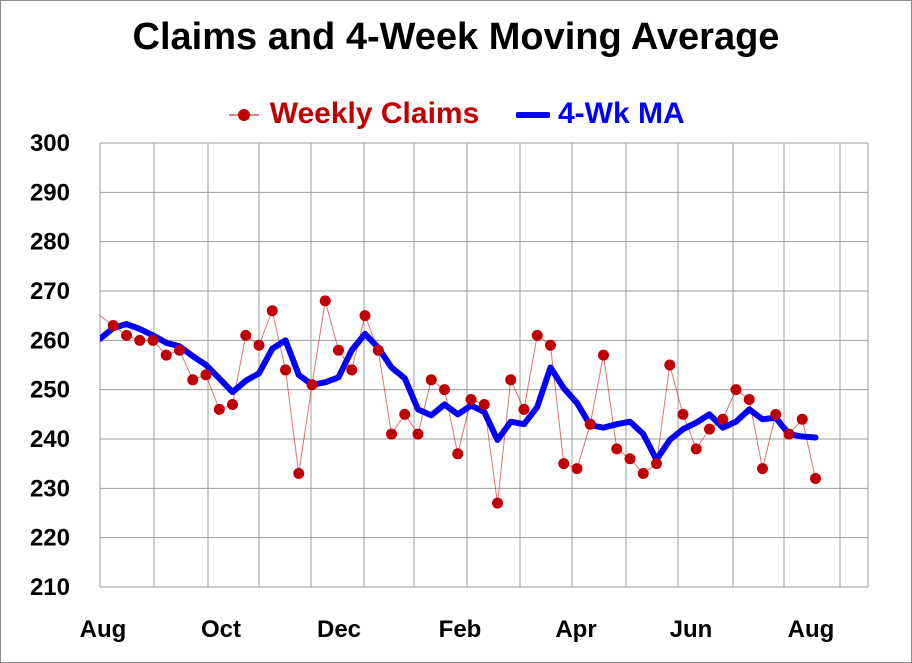  I want to click on x-tick-label-6: Aug, so click(811, 629).